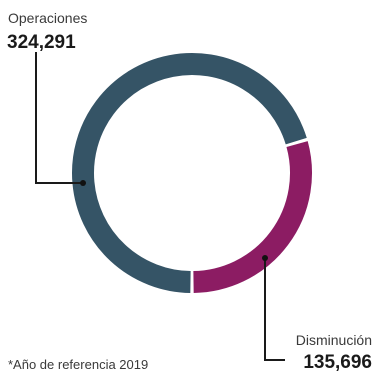 Image resolution: width=375 pixels, height=373 pixels. What do you see at coordinates (78, 364) in the screenshot?
I see `footnote: *Año de referencia 2019` at bounding box center [78, 364].